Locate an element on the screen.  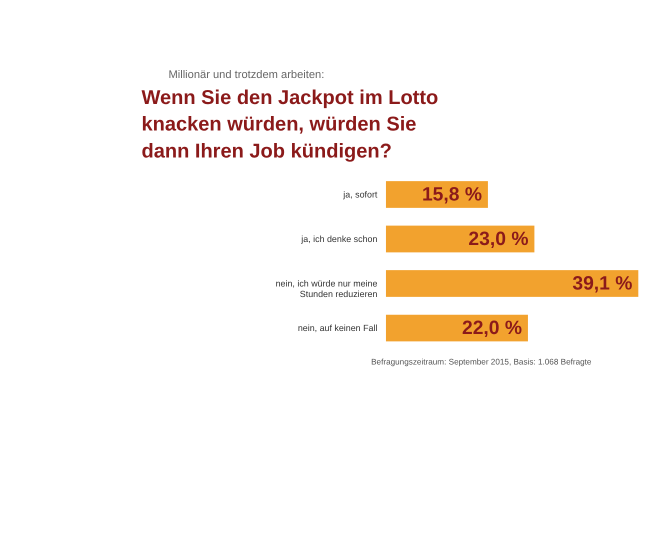
data-label: 23,0 % is located at coordinates (498, 239).